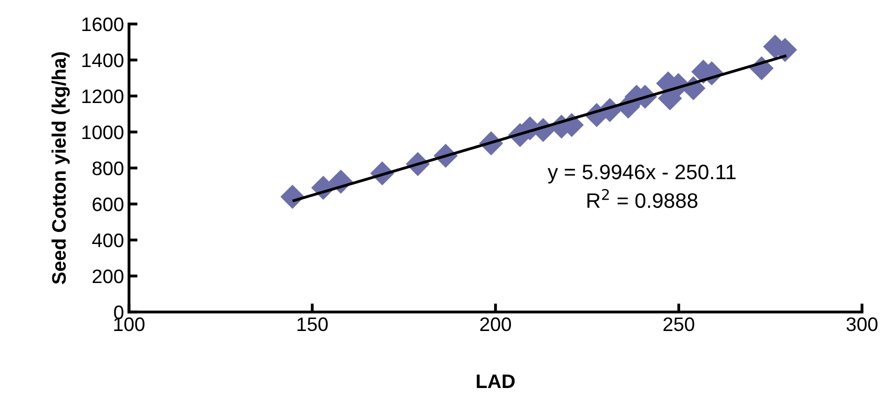  What do you see at coordinates (642, 174) in the screenshot?
I see `annotation: y = 5.9946x - 250.11` at bounding box center [642, 174].